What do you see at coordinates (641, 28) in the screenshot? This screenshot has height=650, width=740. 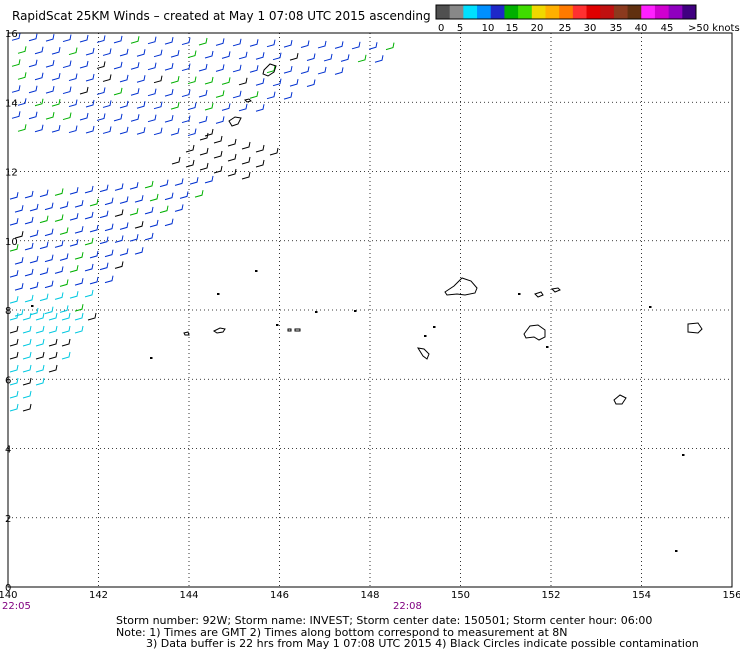 I see `colorbar-label: 40` at bounding box center [641, 28].